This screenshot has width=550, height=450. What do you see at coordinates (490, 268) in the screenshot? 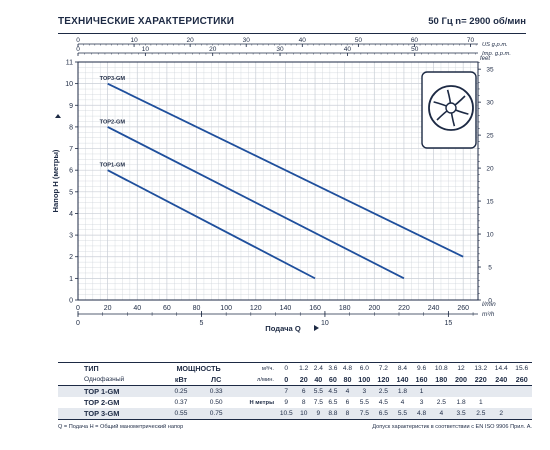
I see `right-tick-label: 5` at bounding box center [490, 268].